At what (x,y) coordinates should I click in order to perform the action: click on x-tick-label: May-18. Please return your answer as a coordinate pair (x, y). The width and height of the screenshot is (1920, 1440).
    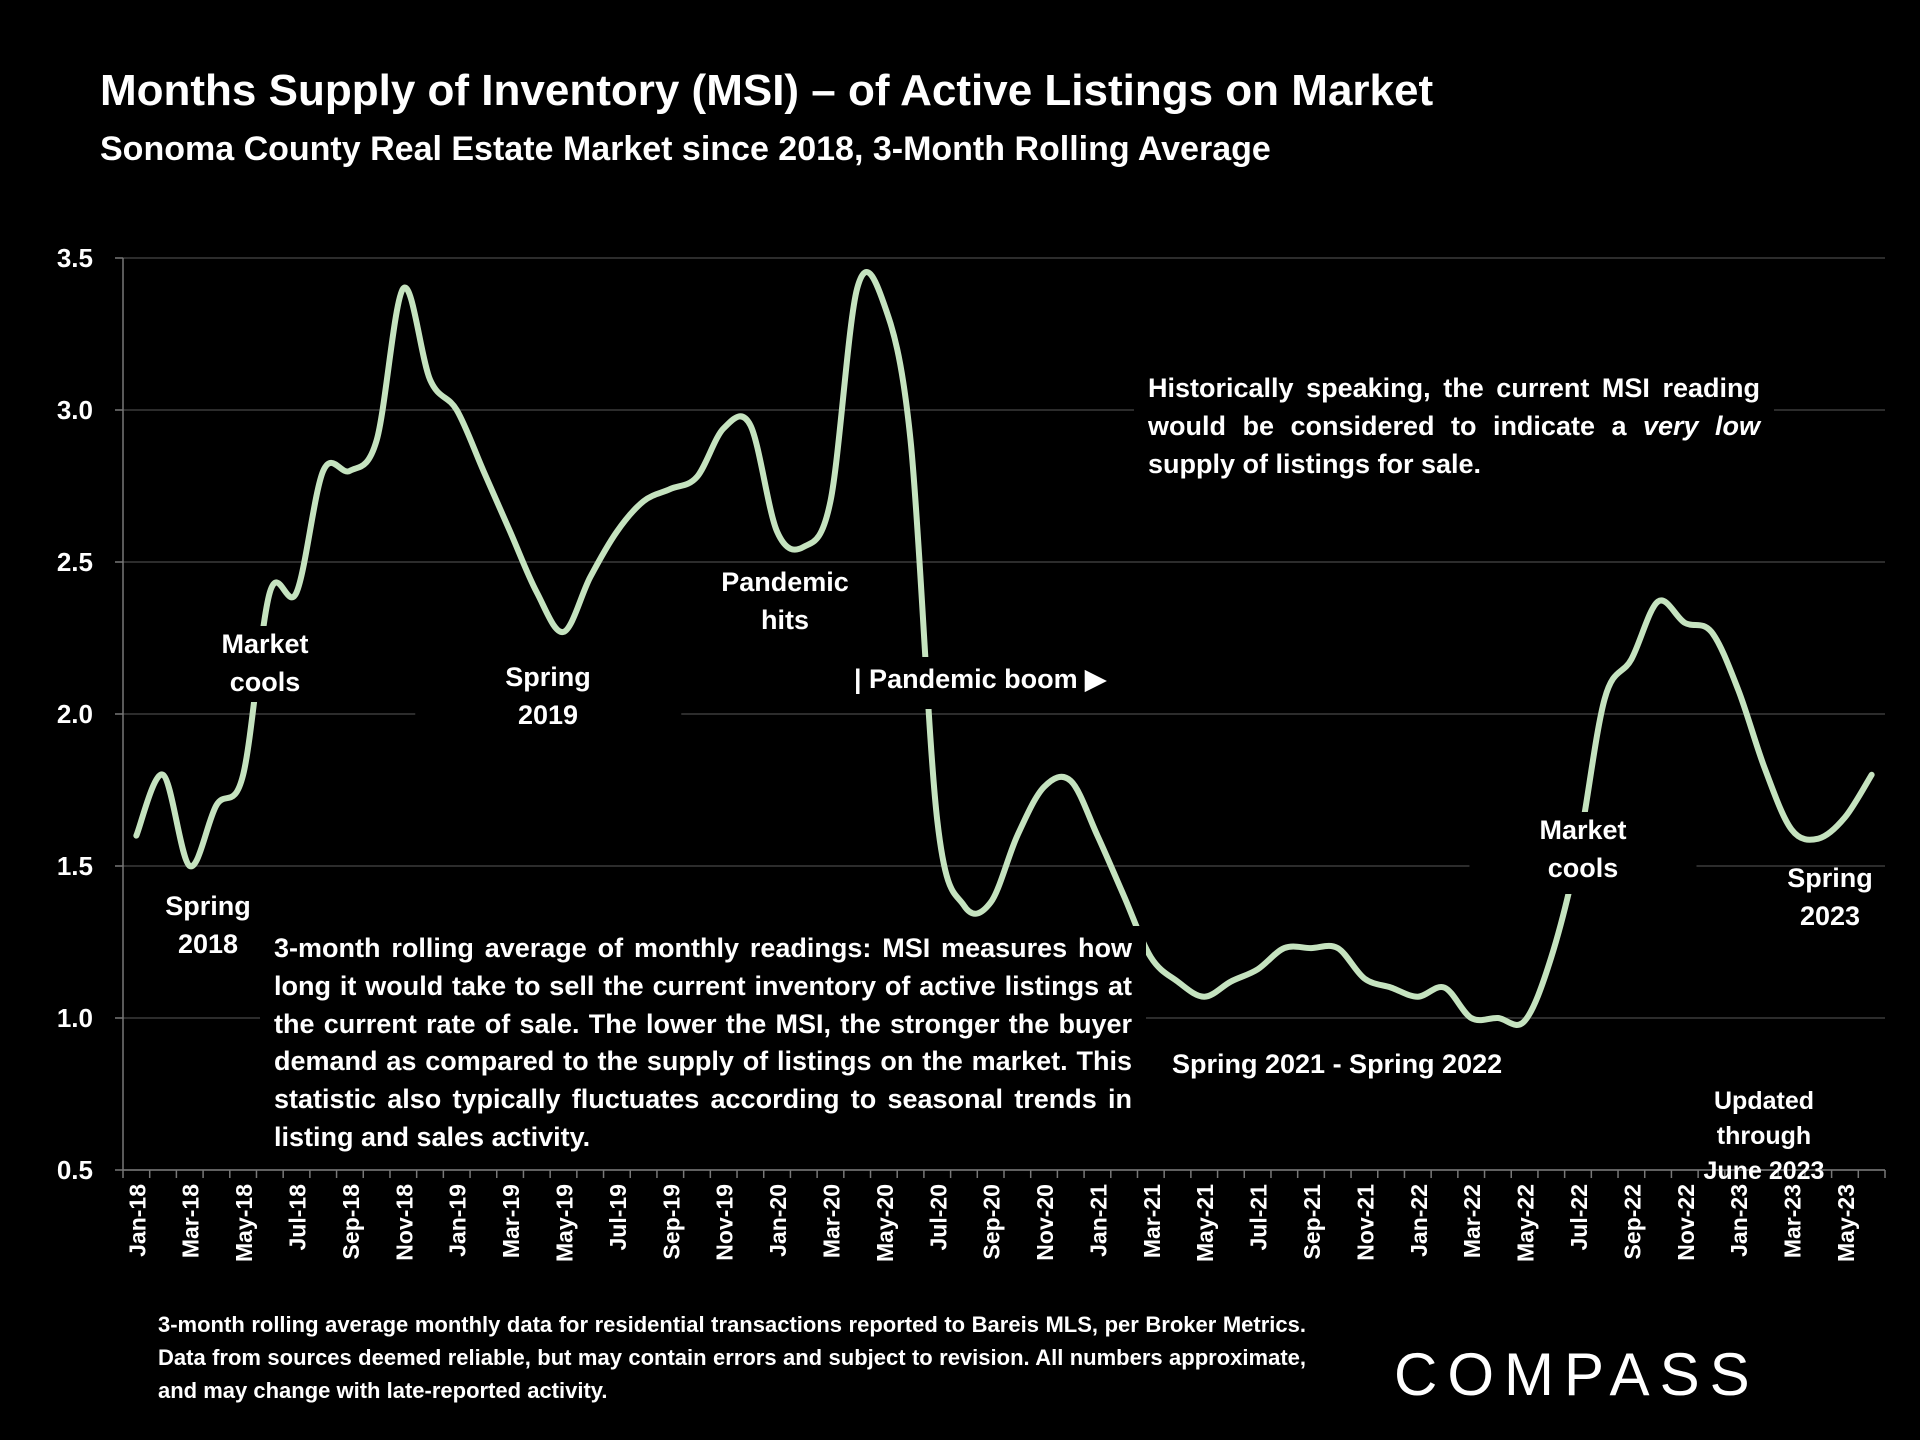
    Looking at the image, I should click on (244, 1223).